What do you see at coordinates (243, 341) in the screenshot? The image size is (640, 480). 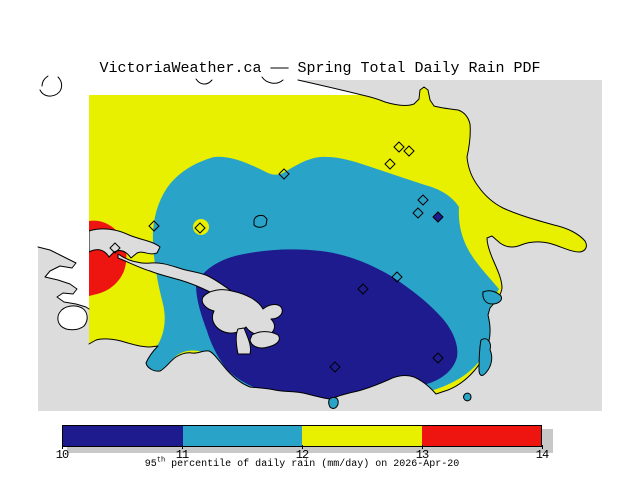 I see `harbour-outlet` at bounding box center [243, 341].